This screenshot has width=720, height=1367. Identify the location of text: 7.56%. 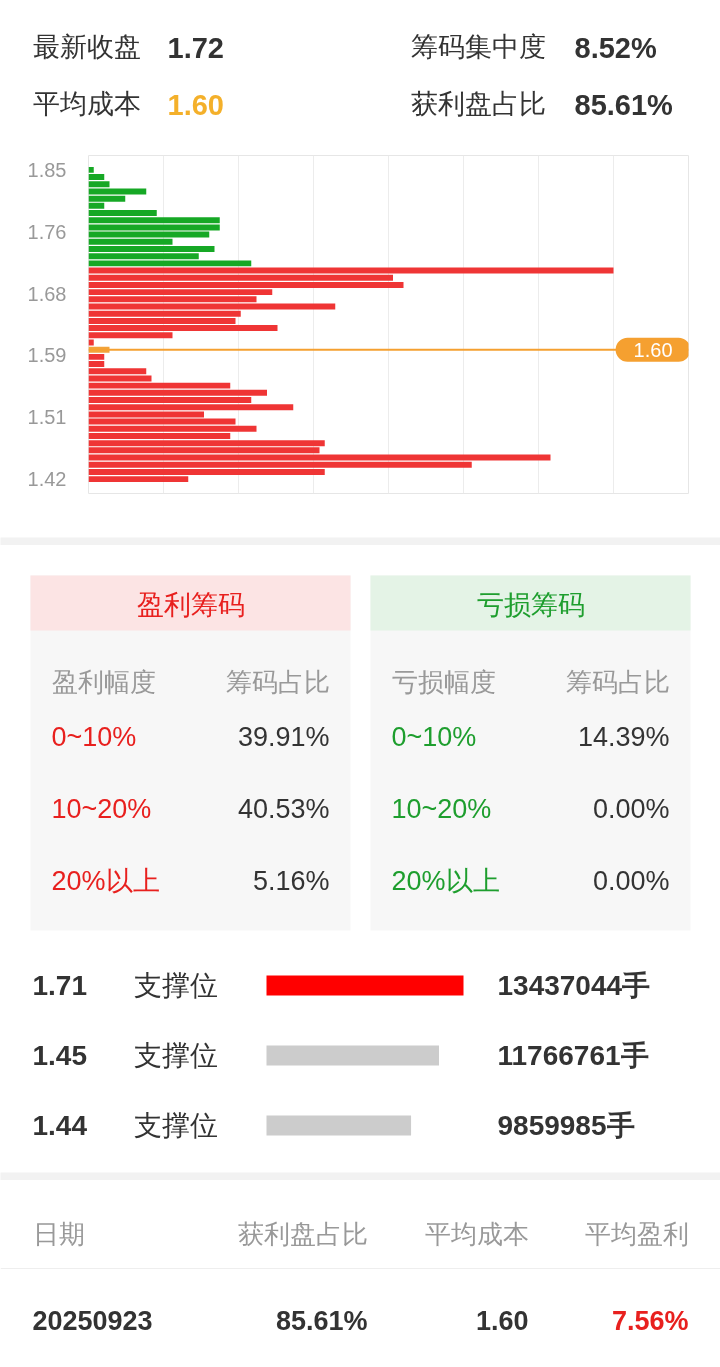
(650, 1320).